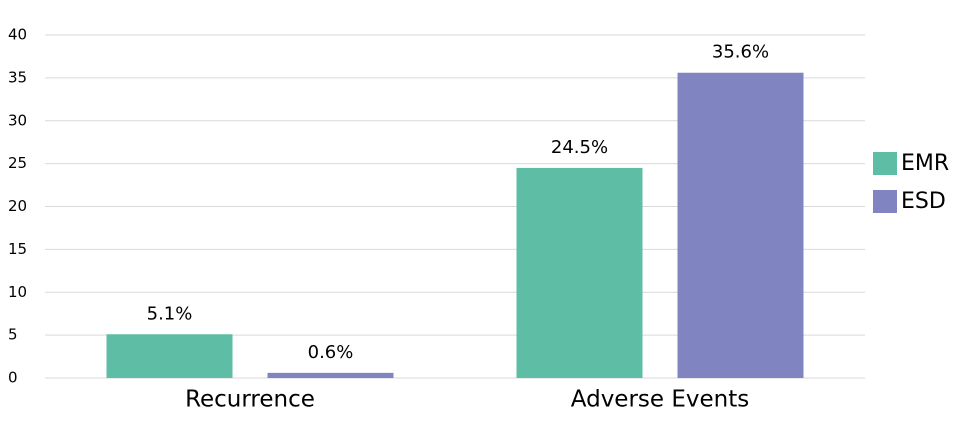 This screenshot has width=974, height=426. Describe the element at coordinates (17, 206) in the screenshot. I see `y-tick-label: 20` at that location.